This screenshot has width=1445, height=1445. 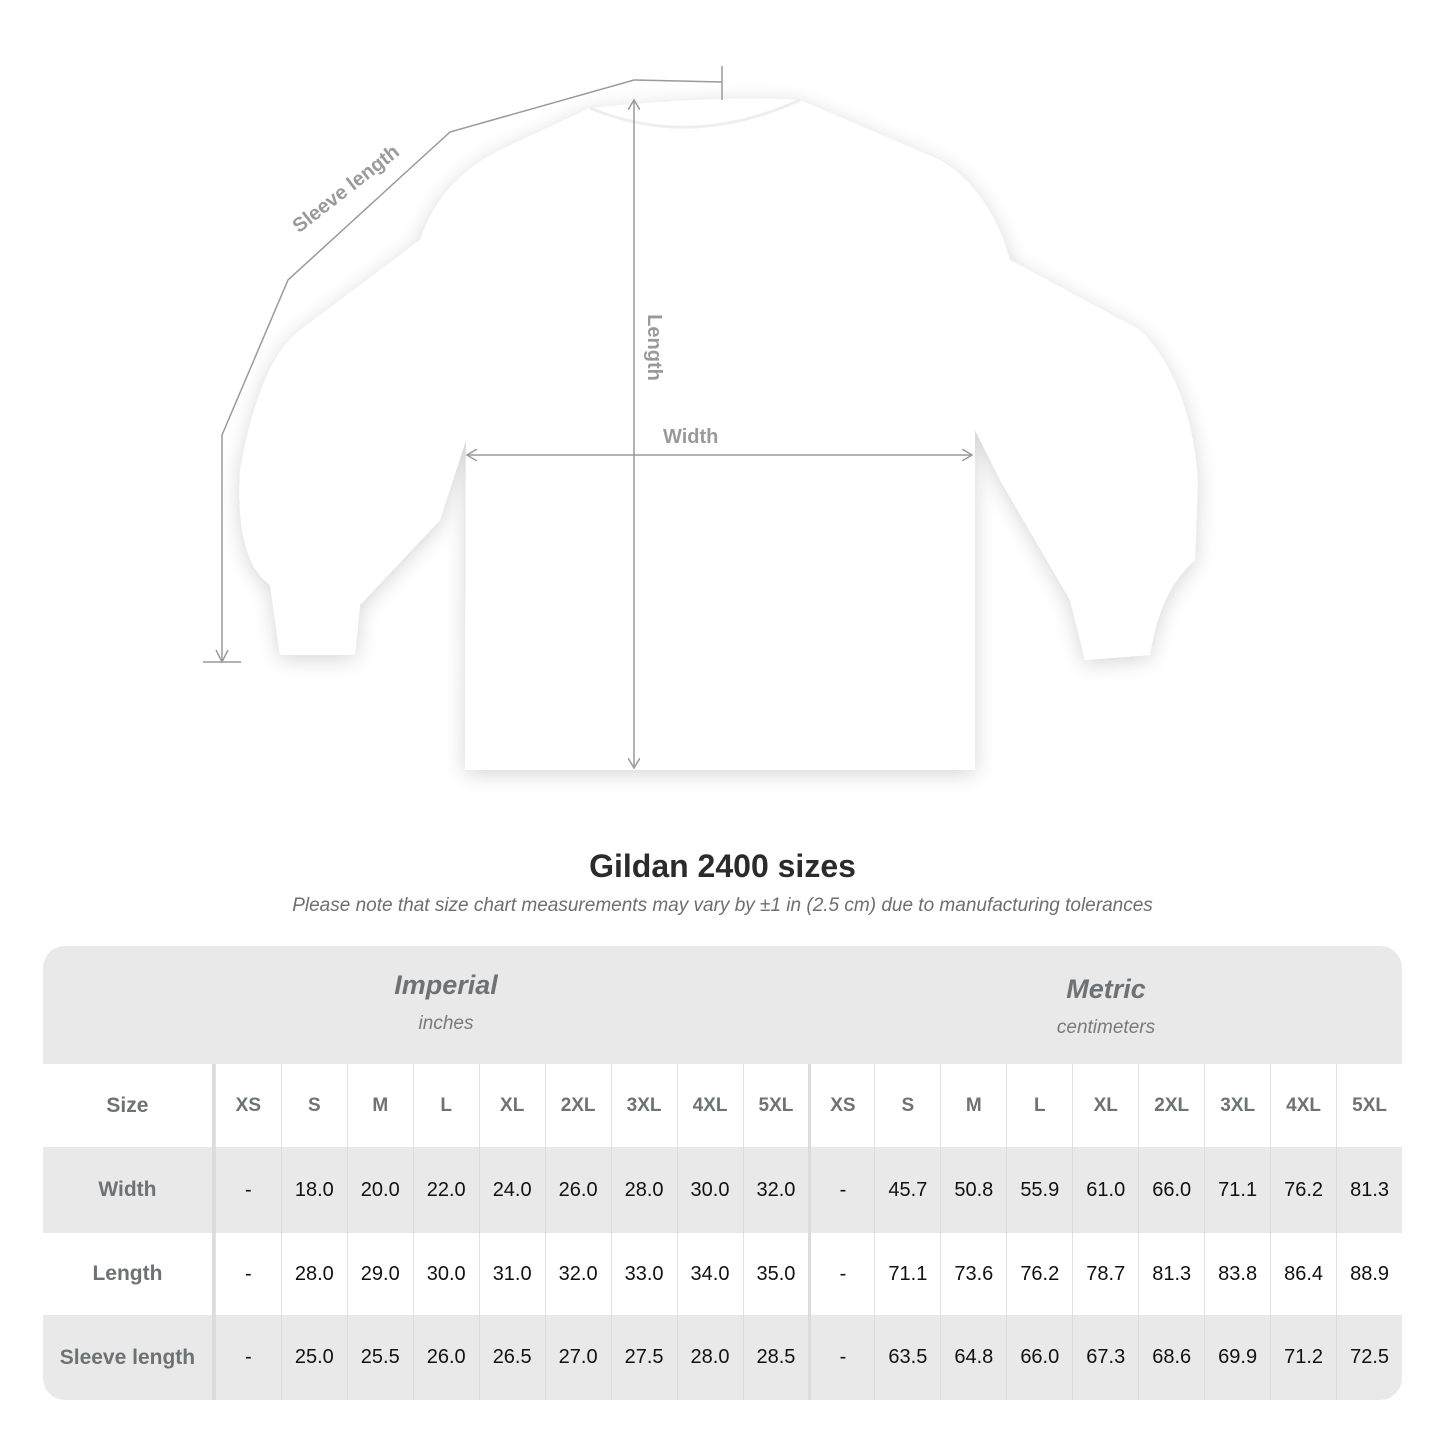 I want to click on size-header-imperial: 4XL, so click(x=709, y=1105).